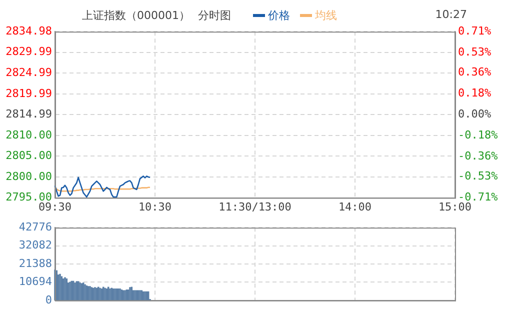 This screenshot has width=505, height=330. I want to click on y-tick-label: 2834.98, so click(29, 31).